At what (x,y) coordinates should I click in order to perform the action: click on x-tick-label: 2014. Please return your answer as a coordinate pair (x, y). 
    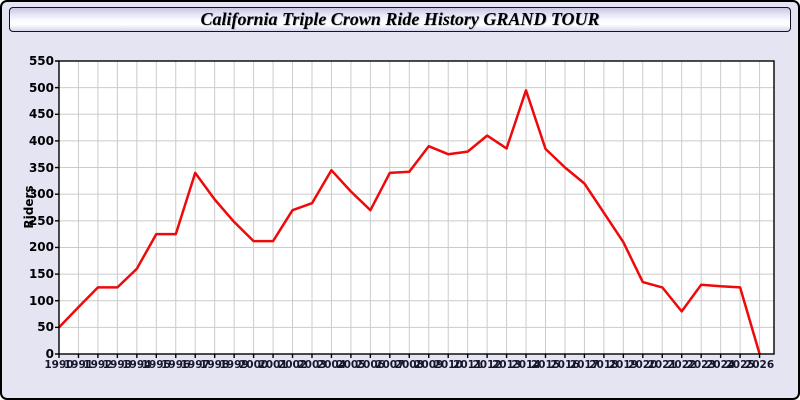
    Looking at the image, I should click on (526, 365).